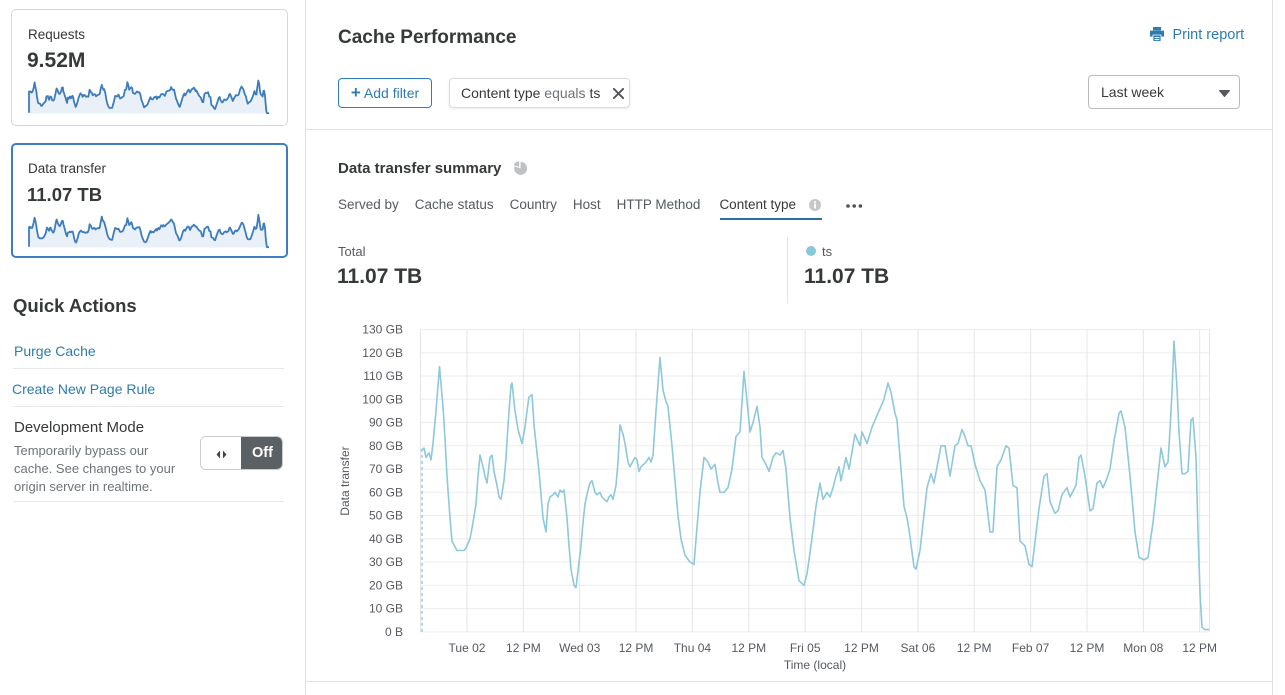  I want to click on svg-text: 70 GB, so click(386, 469).